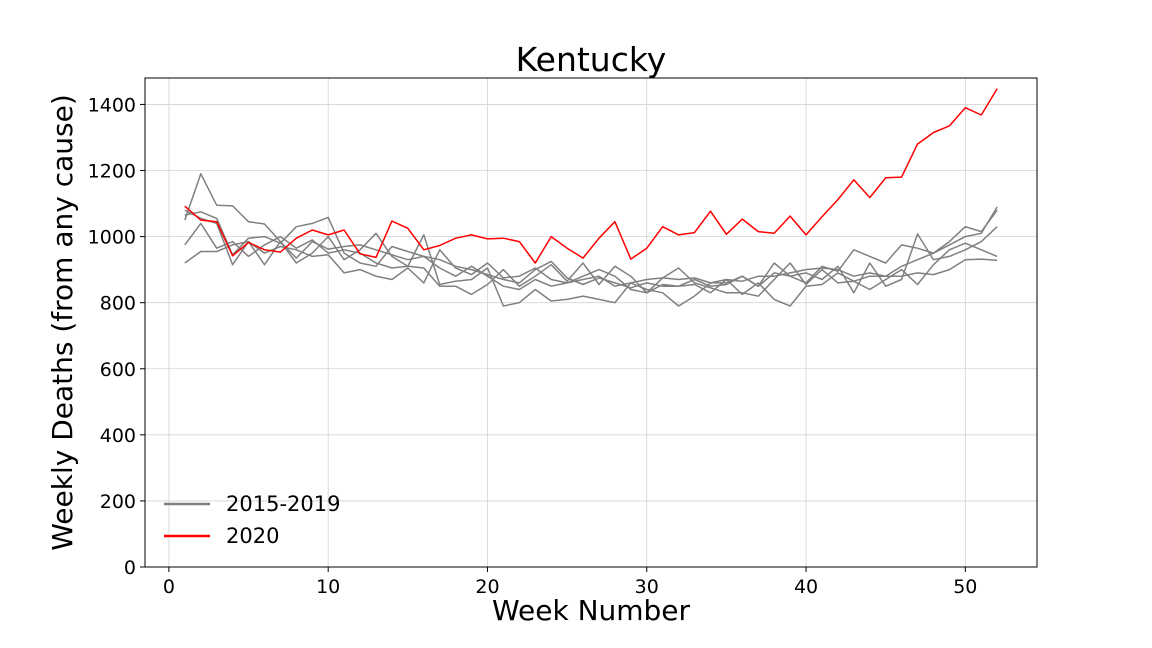  What do you see at coordinates (283, 504) in the screenshot?
I see `legend-label: 2015-2019` at bounding box center [283, 504].